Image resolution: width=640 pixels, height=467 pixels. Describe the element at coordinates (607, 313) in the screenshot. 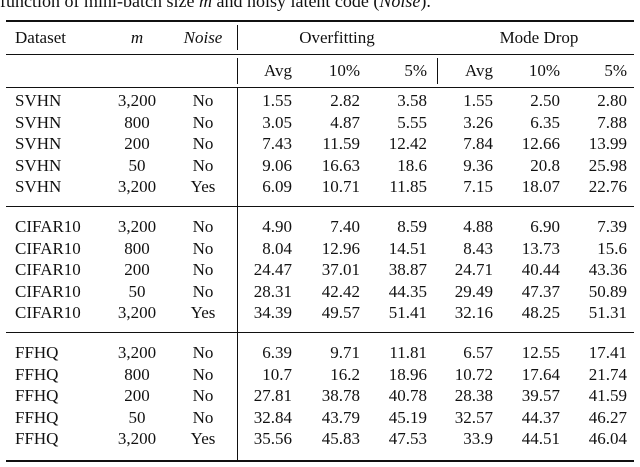

I see `cell: 51.31` at that location.